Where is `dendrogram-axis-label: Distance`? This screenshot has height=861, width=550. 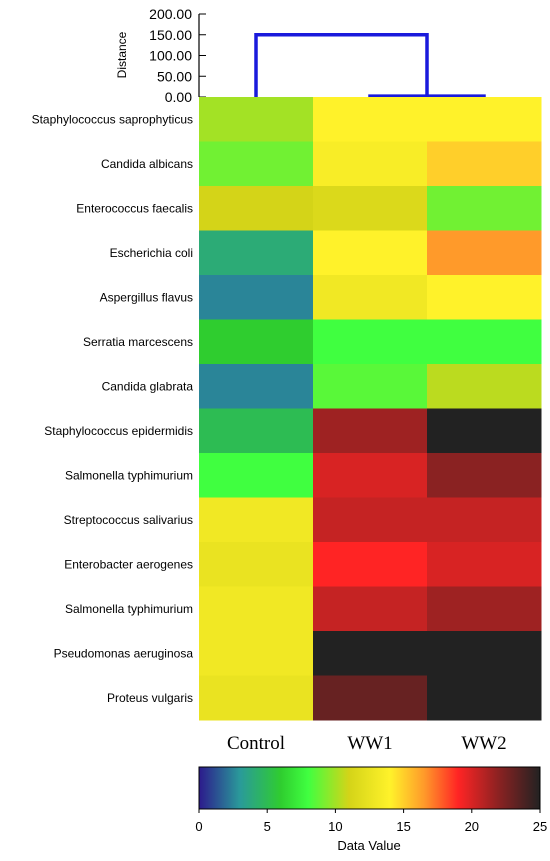
dendrogram-axis-label: Distance is located at coordinates (122, 54).